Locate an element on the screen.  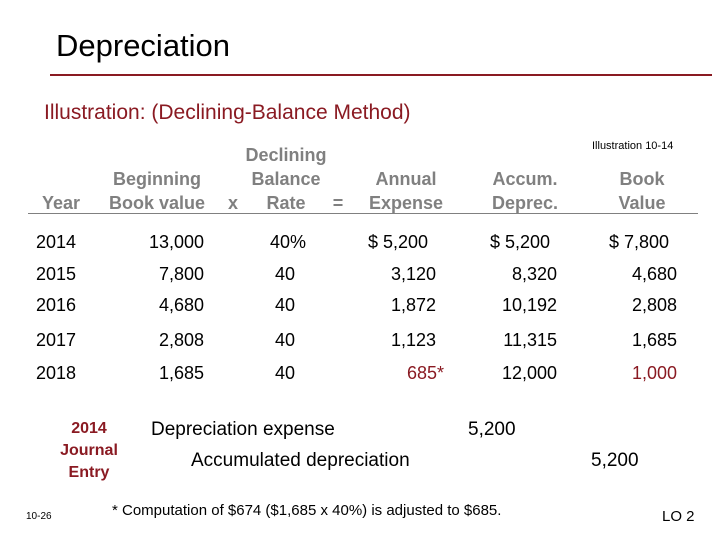
cell-beginning: 7,800 is located at coordinates (181, 274).